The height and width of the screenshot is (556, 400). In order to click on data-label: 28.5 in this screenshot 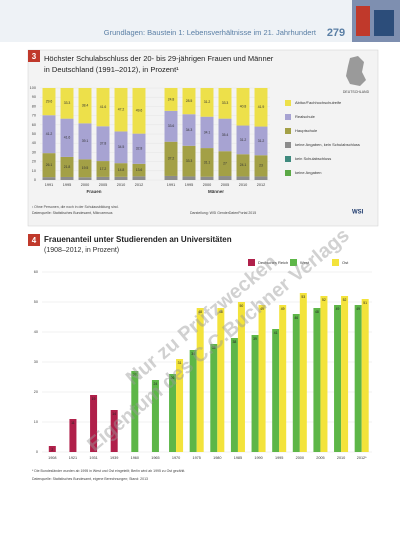, I will do `click(189, 101)`.